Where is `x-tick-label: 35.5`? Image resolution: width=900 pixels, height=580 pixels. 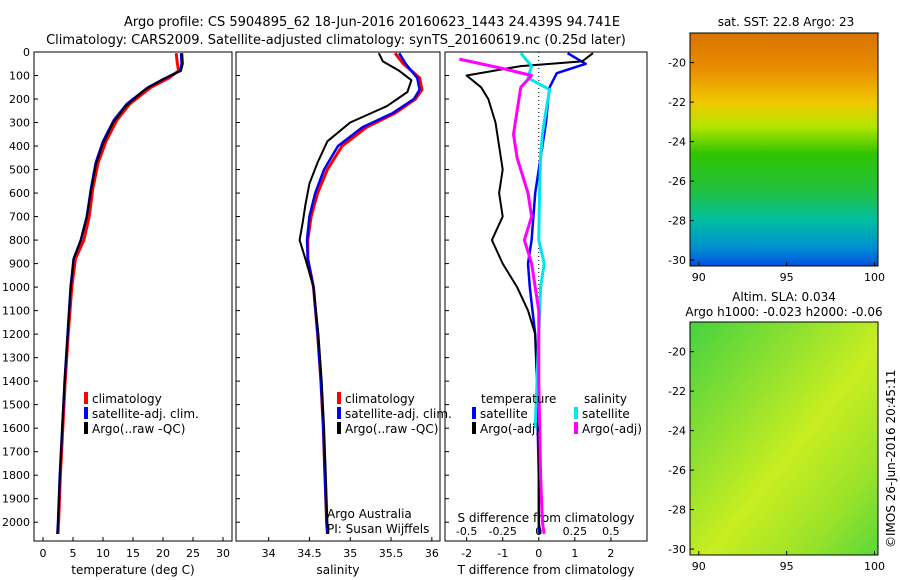
x-tick-label: 35.5 is located at coordinates (391, 553).